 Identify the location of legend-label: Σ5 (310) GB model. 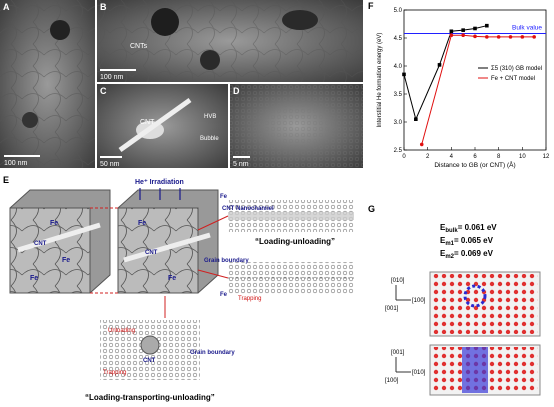
(516, 69).